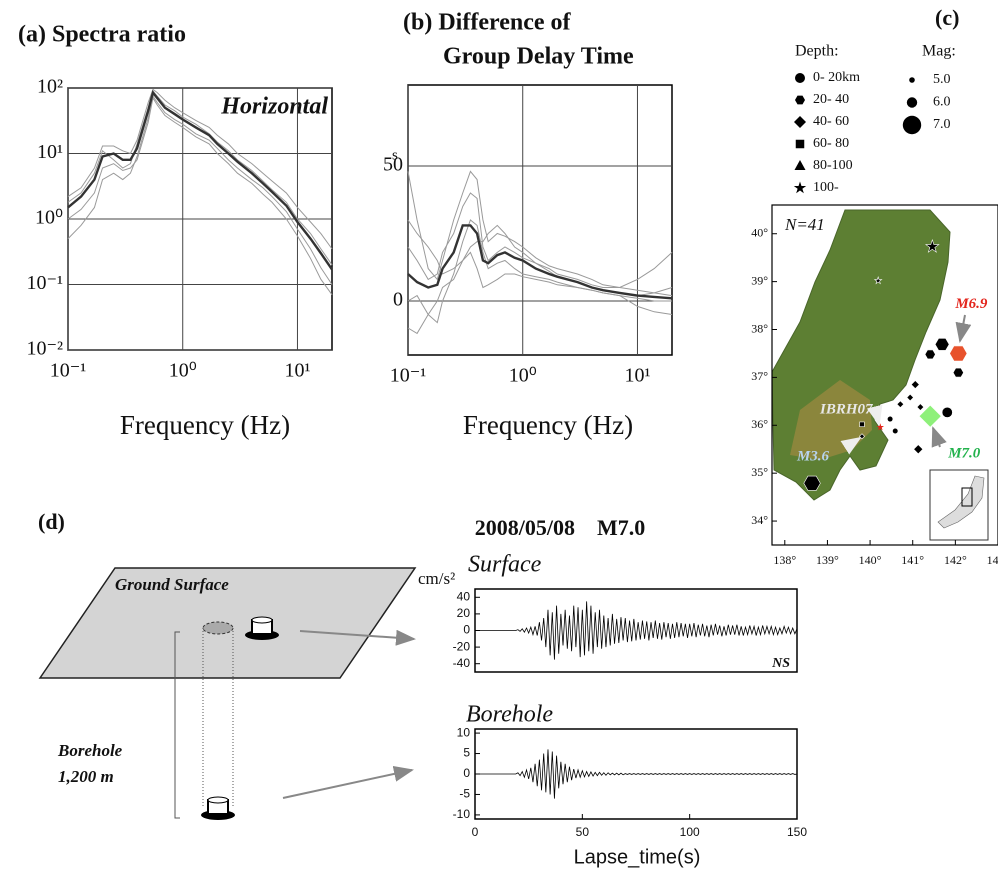 The height and width of the screenshot is (871, 998). I want to click on legend-label: 20- 40, so click(831, 99).